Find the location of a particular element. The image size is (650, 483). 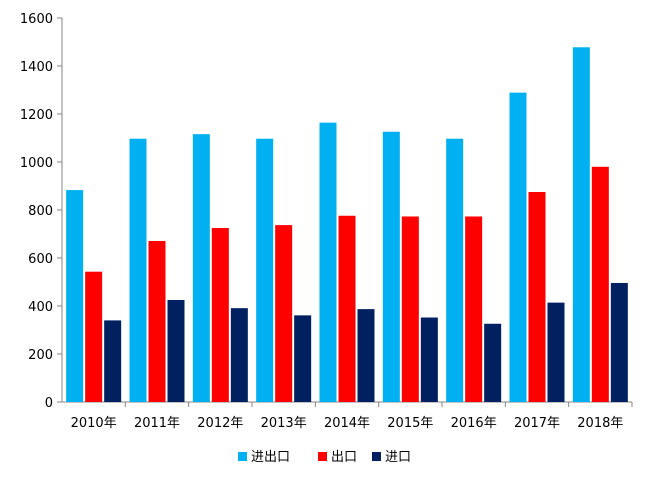

x-tick-label: 2012年 is located at coordinates (220, 423).